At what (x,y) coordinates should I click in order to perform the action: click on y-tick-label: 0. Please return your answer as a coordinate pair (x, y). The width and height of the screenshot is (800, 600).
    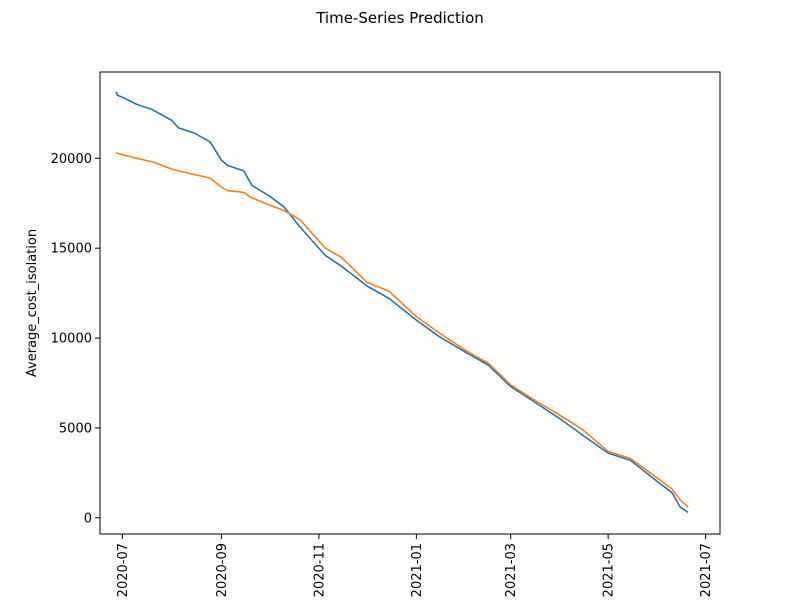
    Looking at the image, I should click on (88, 518).